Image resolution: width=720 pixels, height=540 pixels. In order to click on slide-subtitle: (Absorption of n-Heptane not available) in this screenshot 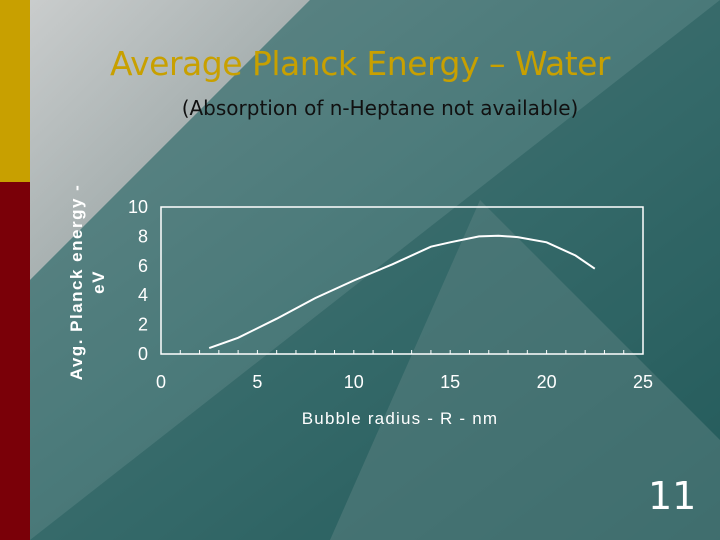, I will do `click(380, 108)`.